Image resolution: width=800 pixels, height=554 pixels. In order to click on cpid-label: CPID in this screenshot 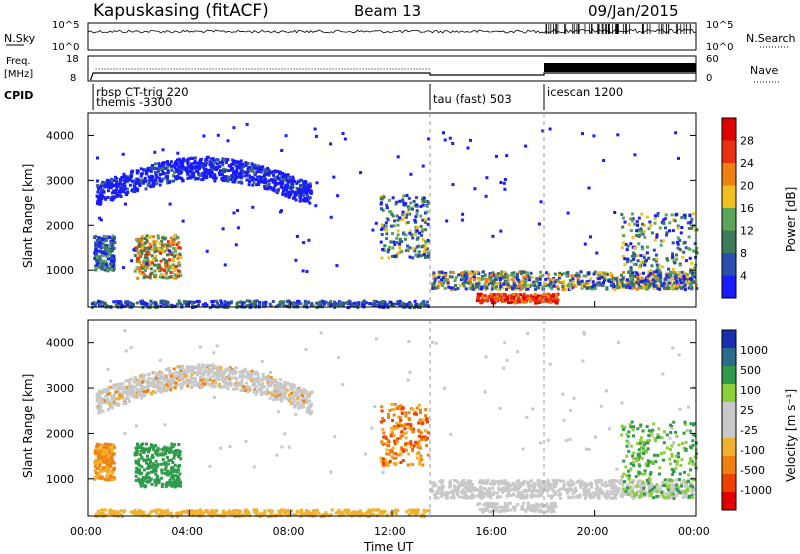, I will do `click(18, 95)`.